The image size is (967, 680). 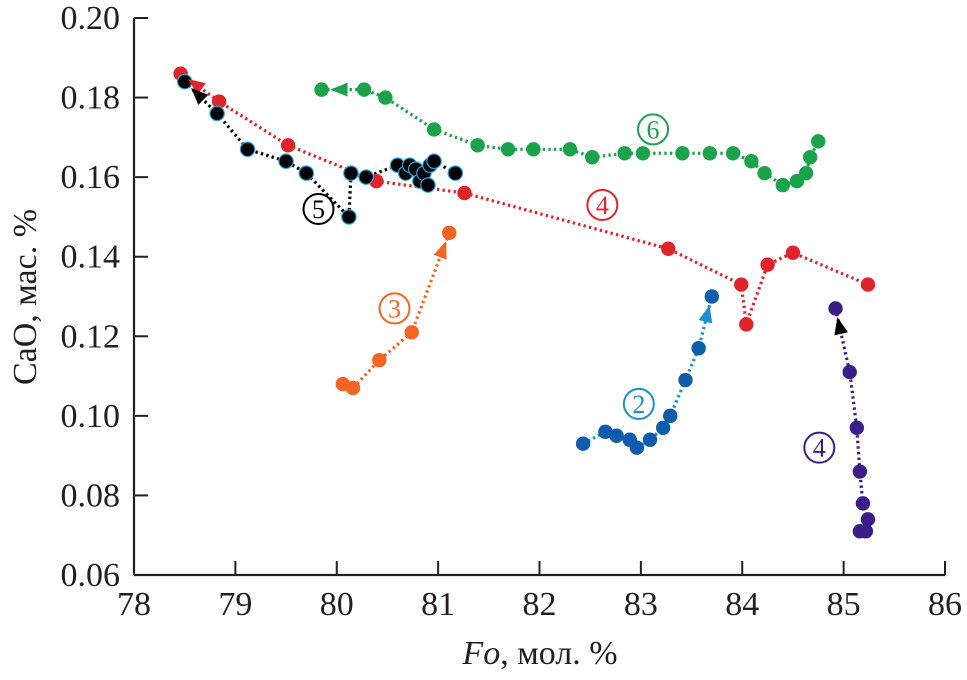 What do you see at coordinates (91, 98) in the screenshot?
I see `y-tick-label: 0.18` at bounding box center [91, 98].